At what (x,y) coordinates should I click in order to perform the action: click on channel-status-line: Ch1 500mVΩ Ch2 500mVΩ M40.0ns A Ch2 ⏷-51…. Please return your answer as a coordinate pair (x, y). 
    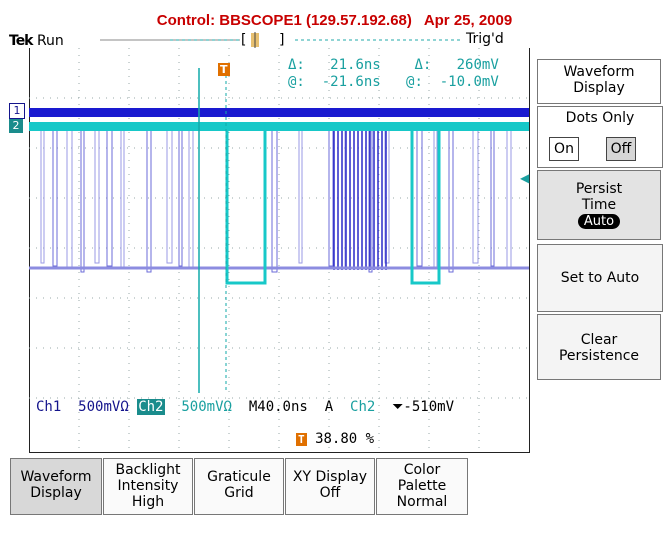
    Looking at the image, I should click on (245, 407).